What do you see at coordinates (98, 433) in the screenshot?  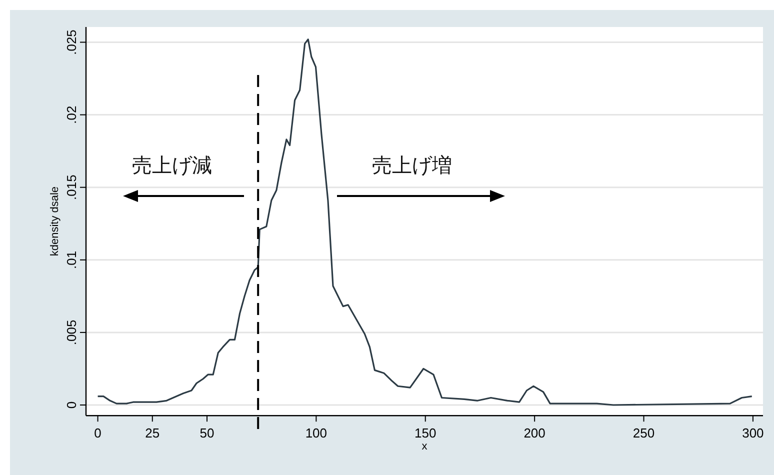 I see `x-tick-label: 0` at bounding box center [98, 433].